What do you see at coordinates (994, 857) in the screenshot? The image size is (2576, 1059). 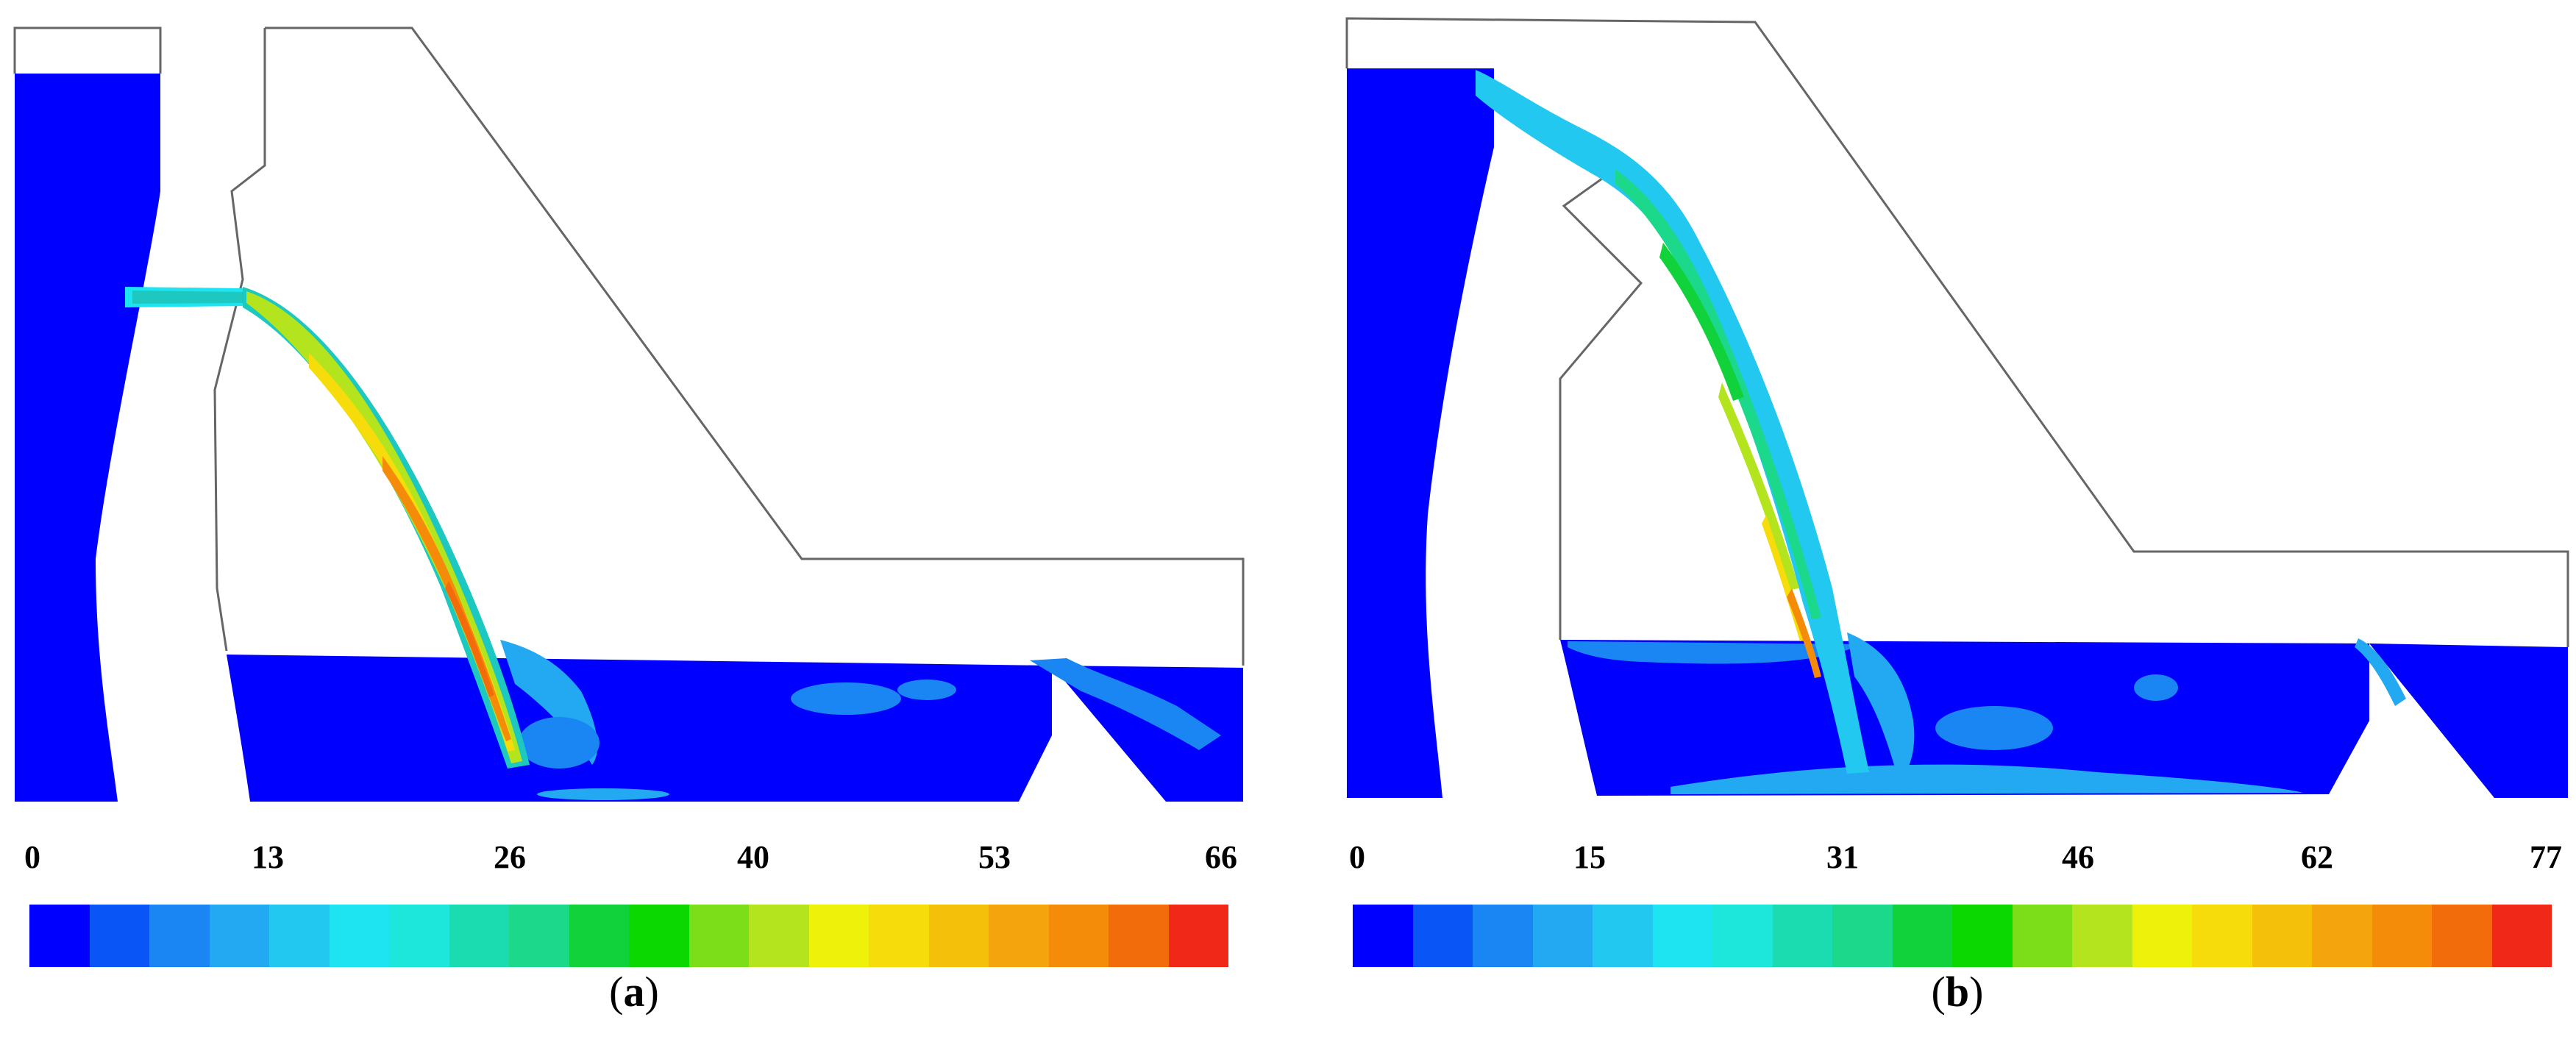 I see `scale-tick: 53` at bounding box center [994, 857].